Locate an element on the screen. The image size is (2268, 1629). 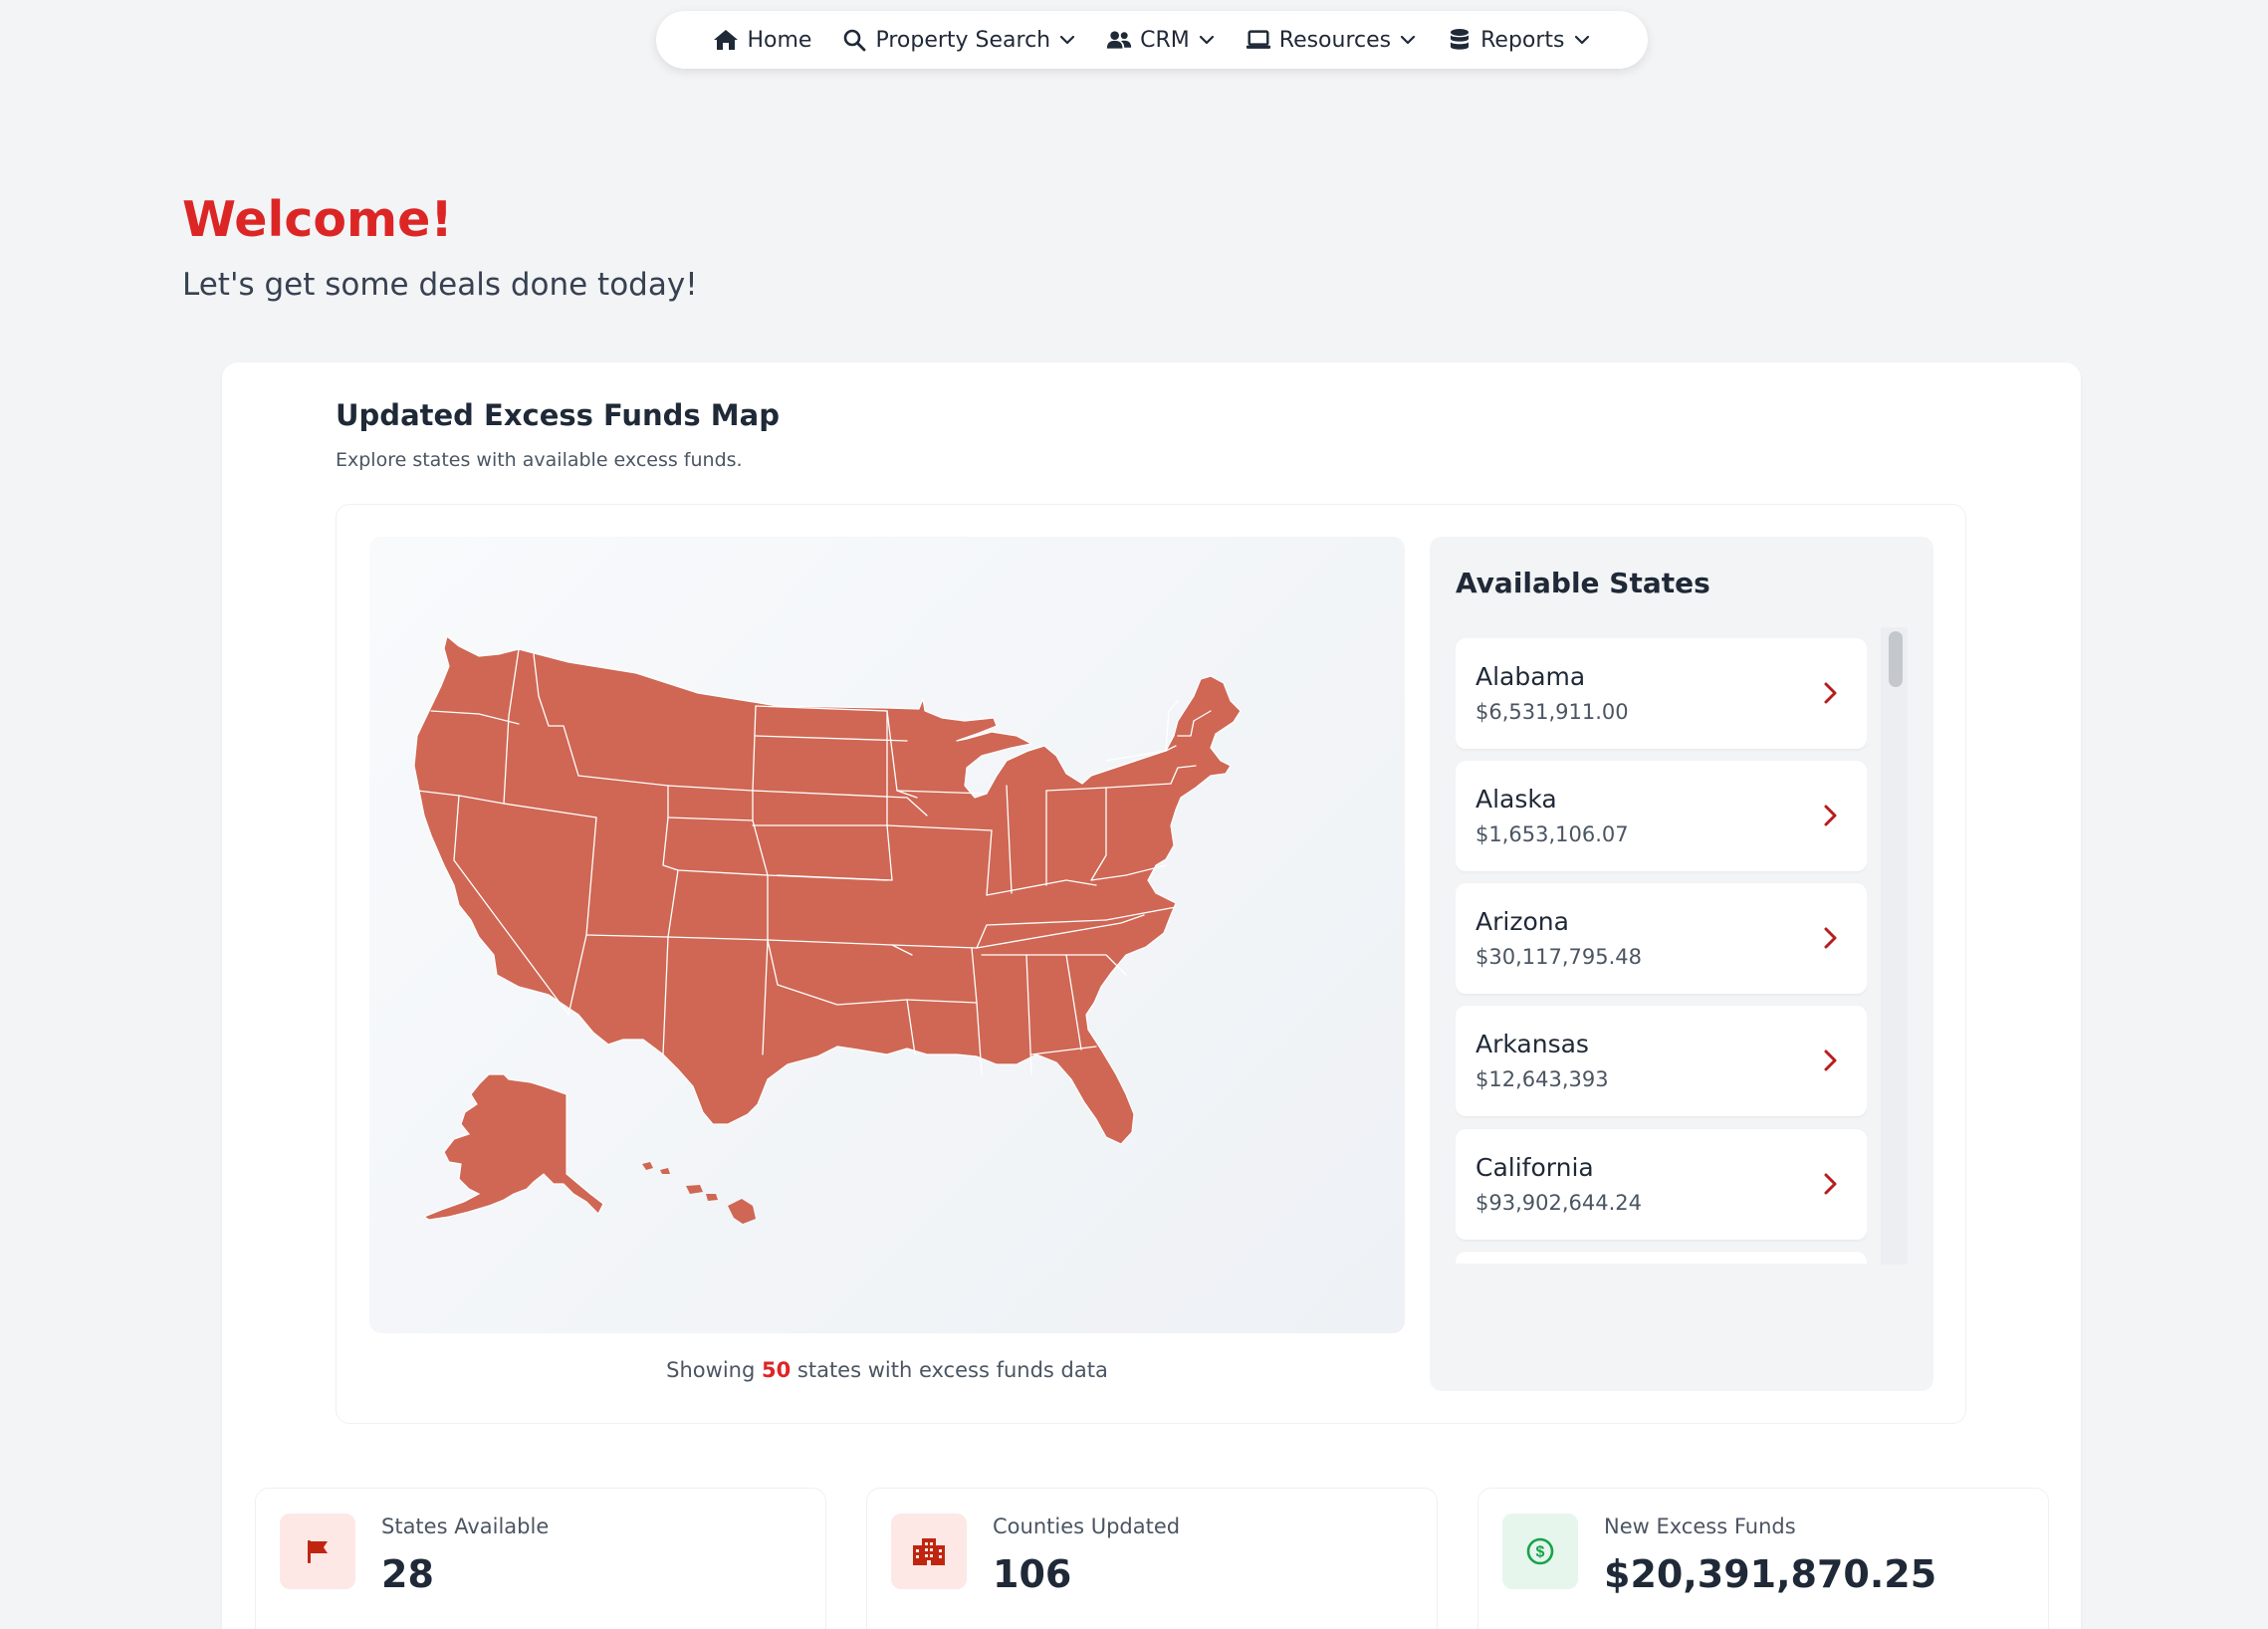
state-amount: $93,902,644.24 is located at coordinates (1558, 1203).